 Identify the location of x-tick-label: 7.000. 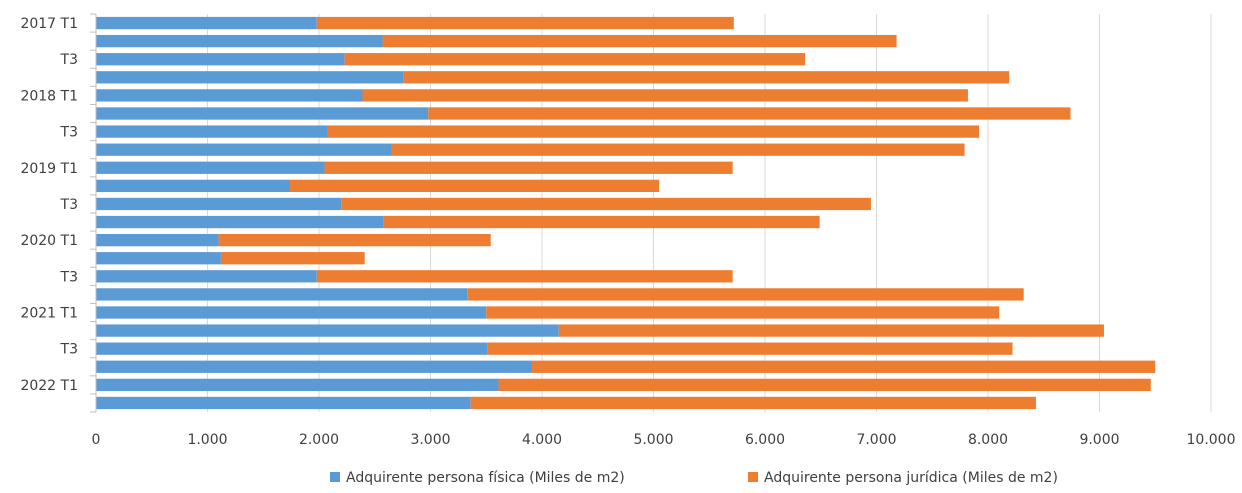
(876, 440).